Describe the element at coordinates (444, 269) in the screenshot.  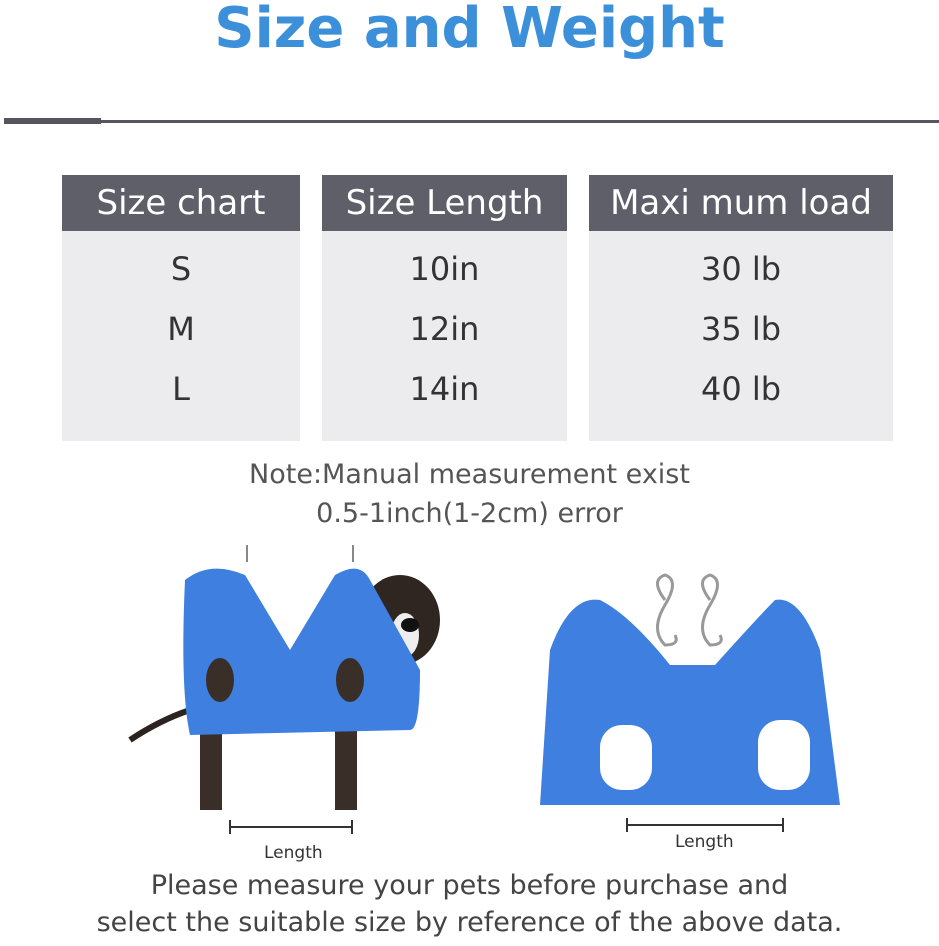
I see `table-cell: 10in` at that location.